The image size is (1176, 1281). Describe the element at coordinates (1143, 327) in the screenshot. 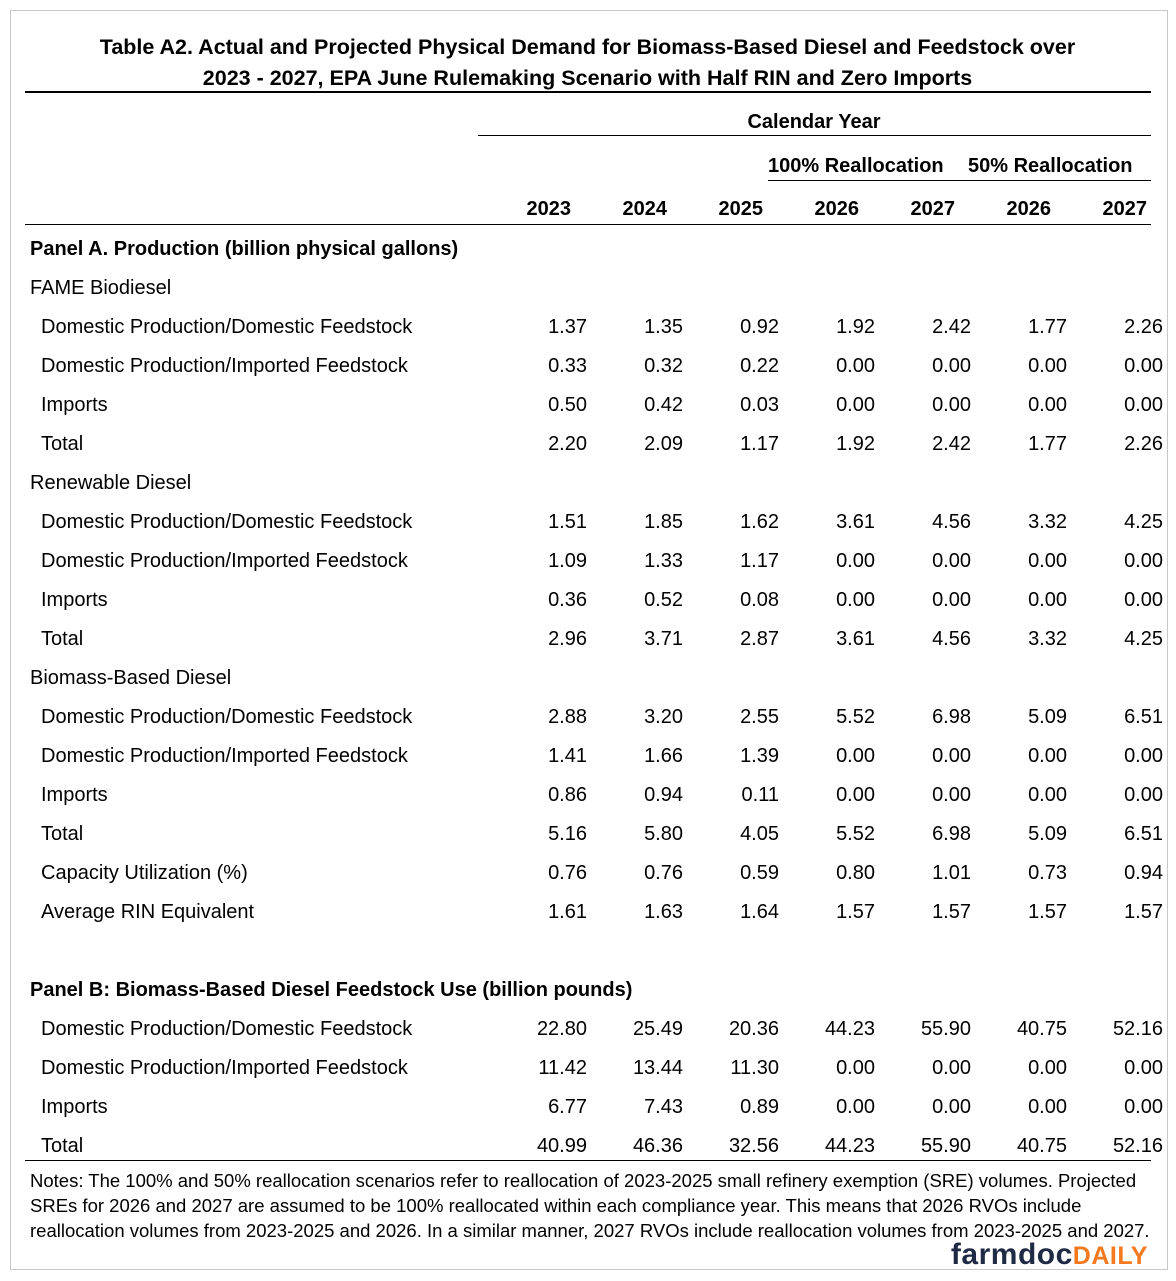

I see `cell-value: 2.26` at that location.